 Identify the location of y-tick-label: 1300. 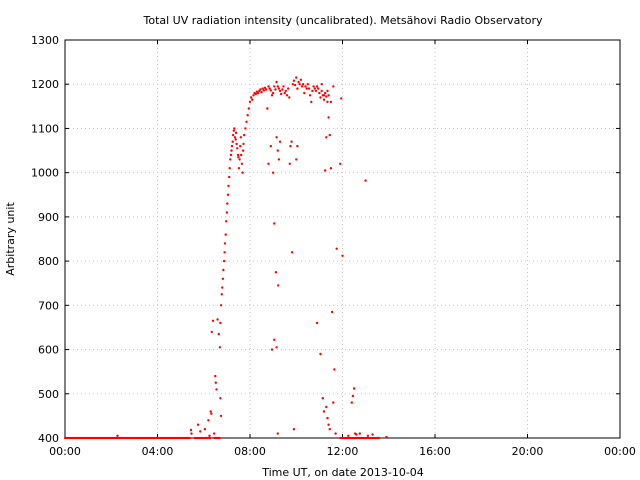
(45, 40).